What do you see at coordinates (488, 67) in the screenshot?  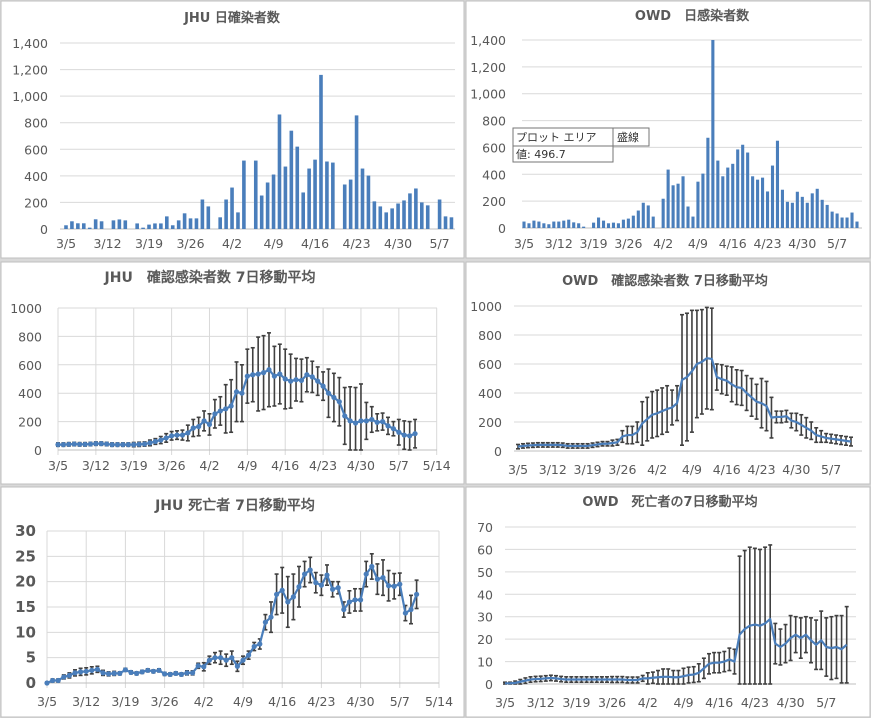 I see `y-tick-label: 1,200` at bounding box center [488, 67].